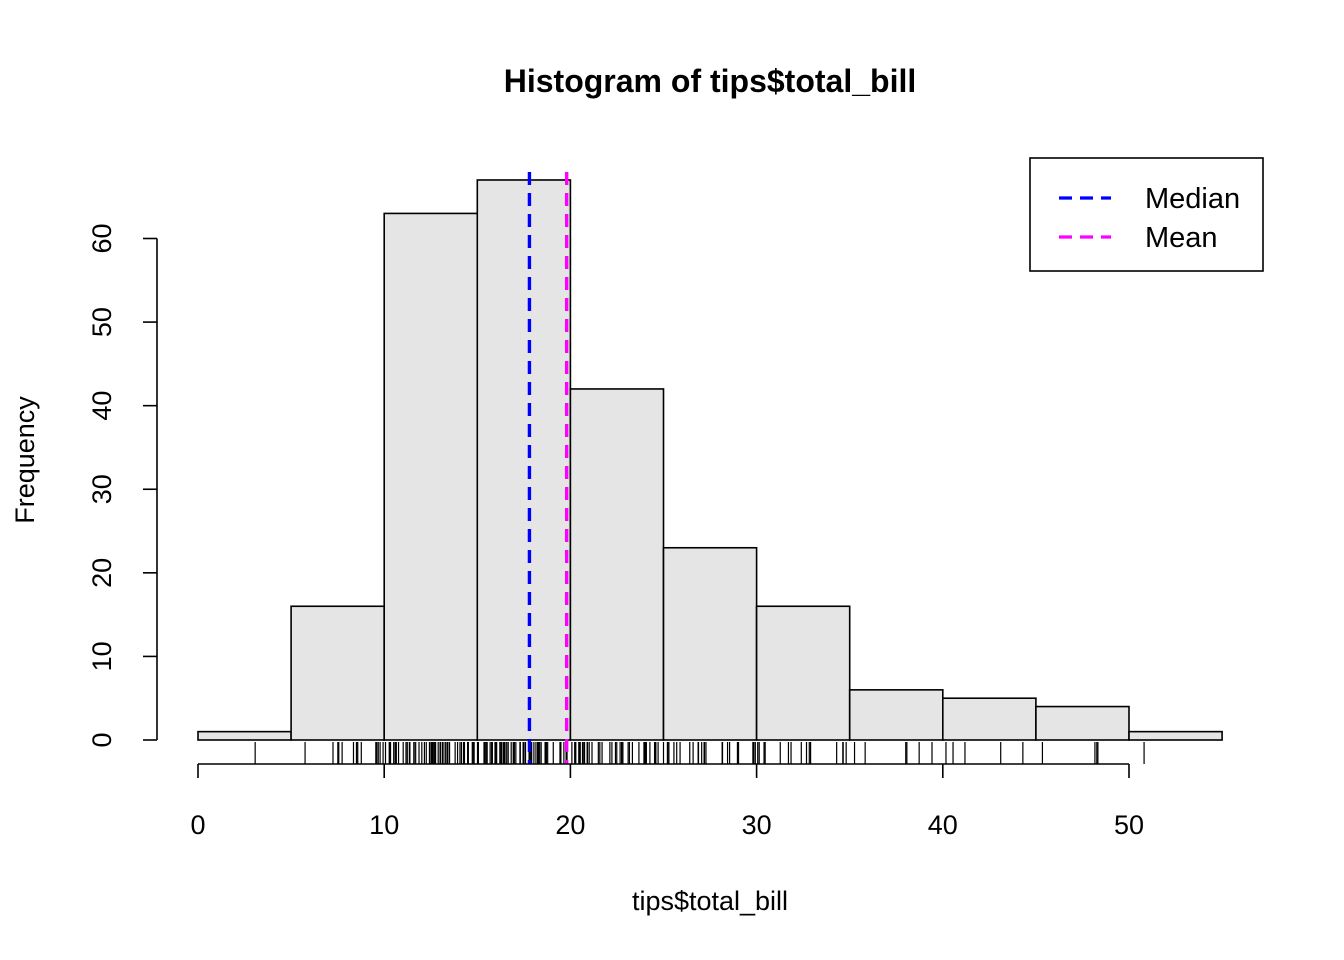 This screenshot has height=960, width=1344. What do you see at coordinates (102, 656) in the screenshot?
I see `y-tick-label: 10` at bounding box center [102, 656].